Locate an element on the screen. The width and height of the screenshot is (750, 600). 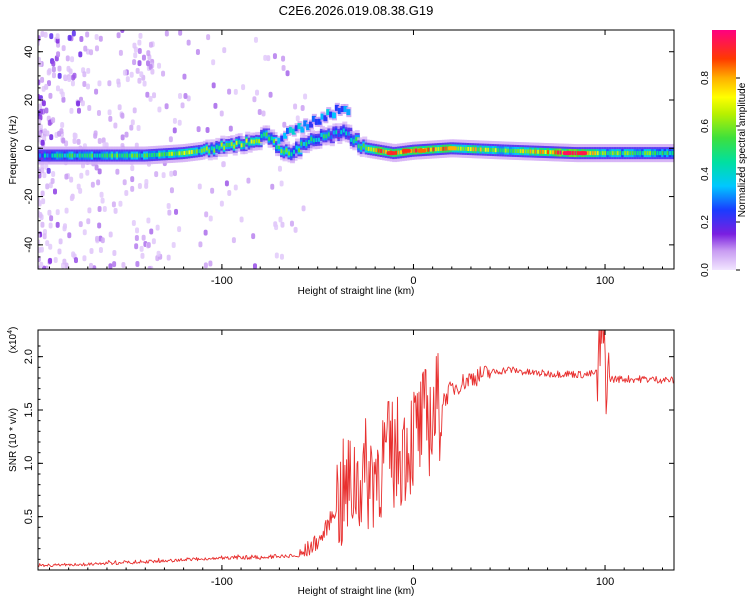
y-tick-label: 20 is located at coordinates (29, 100).